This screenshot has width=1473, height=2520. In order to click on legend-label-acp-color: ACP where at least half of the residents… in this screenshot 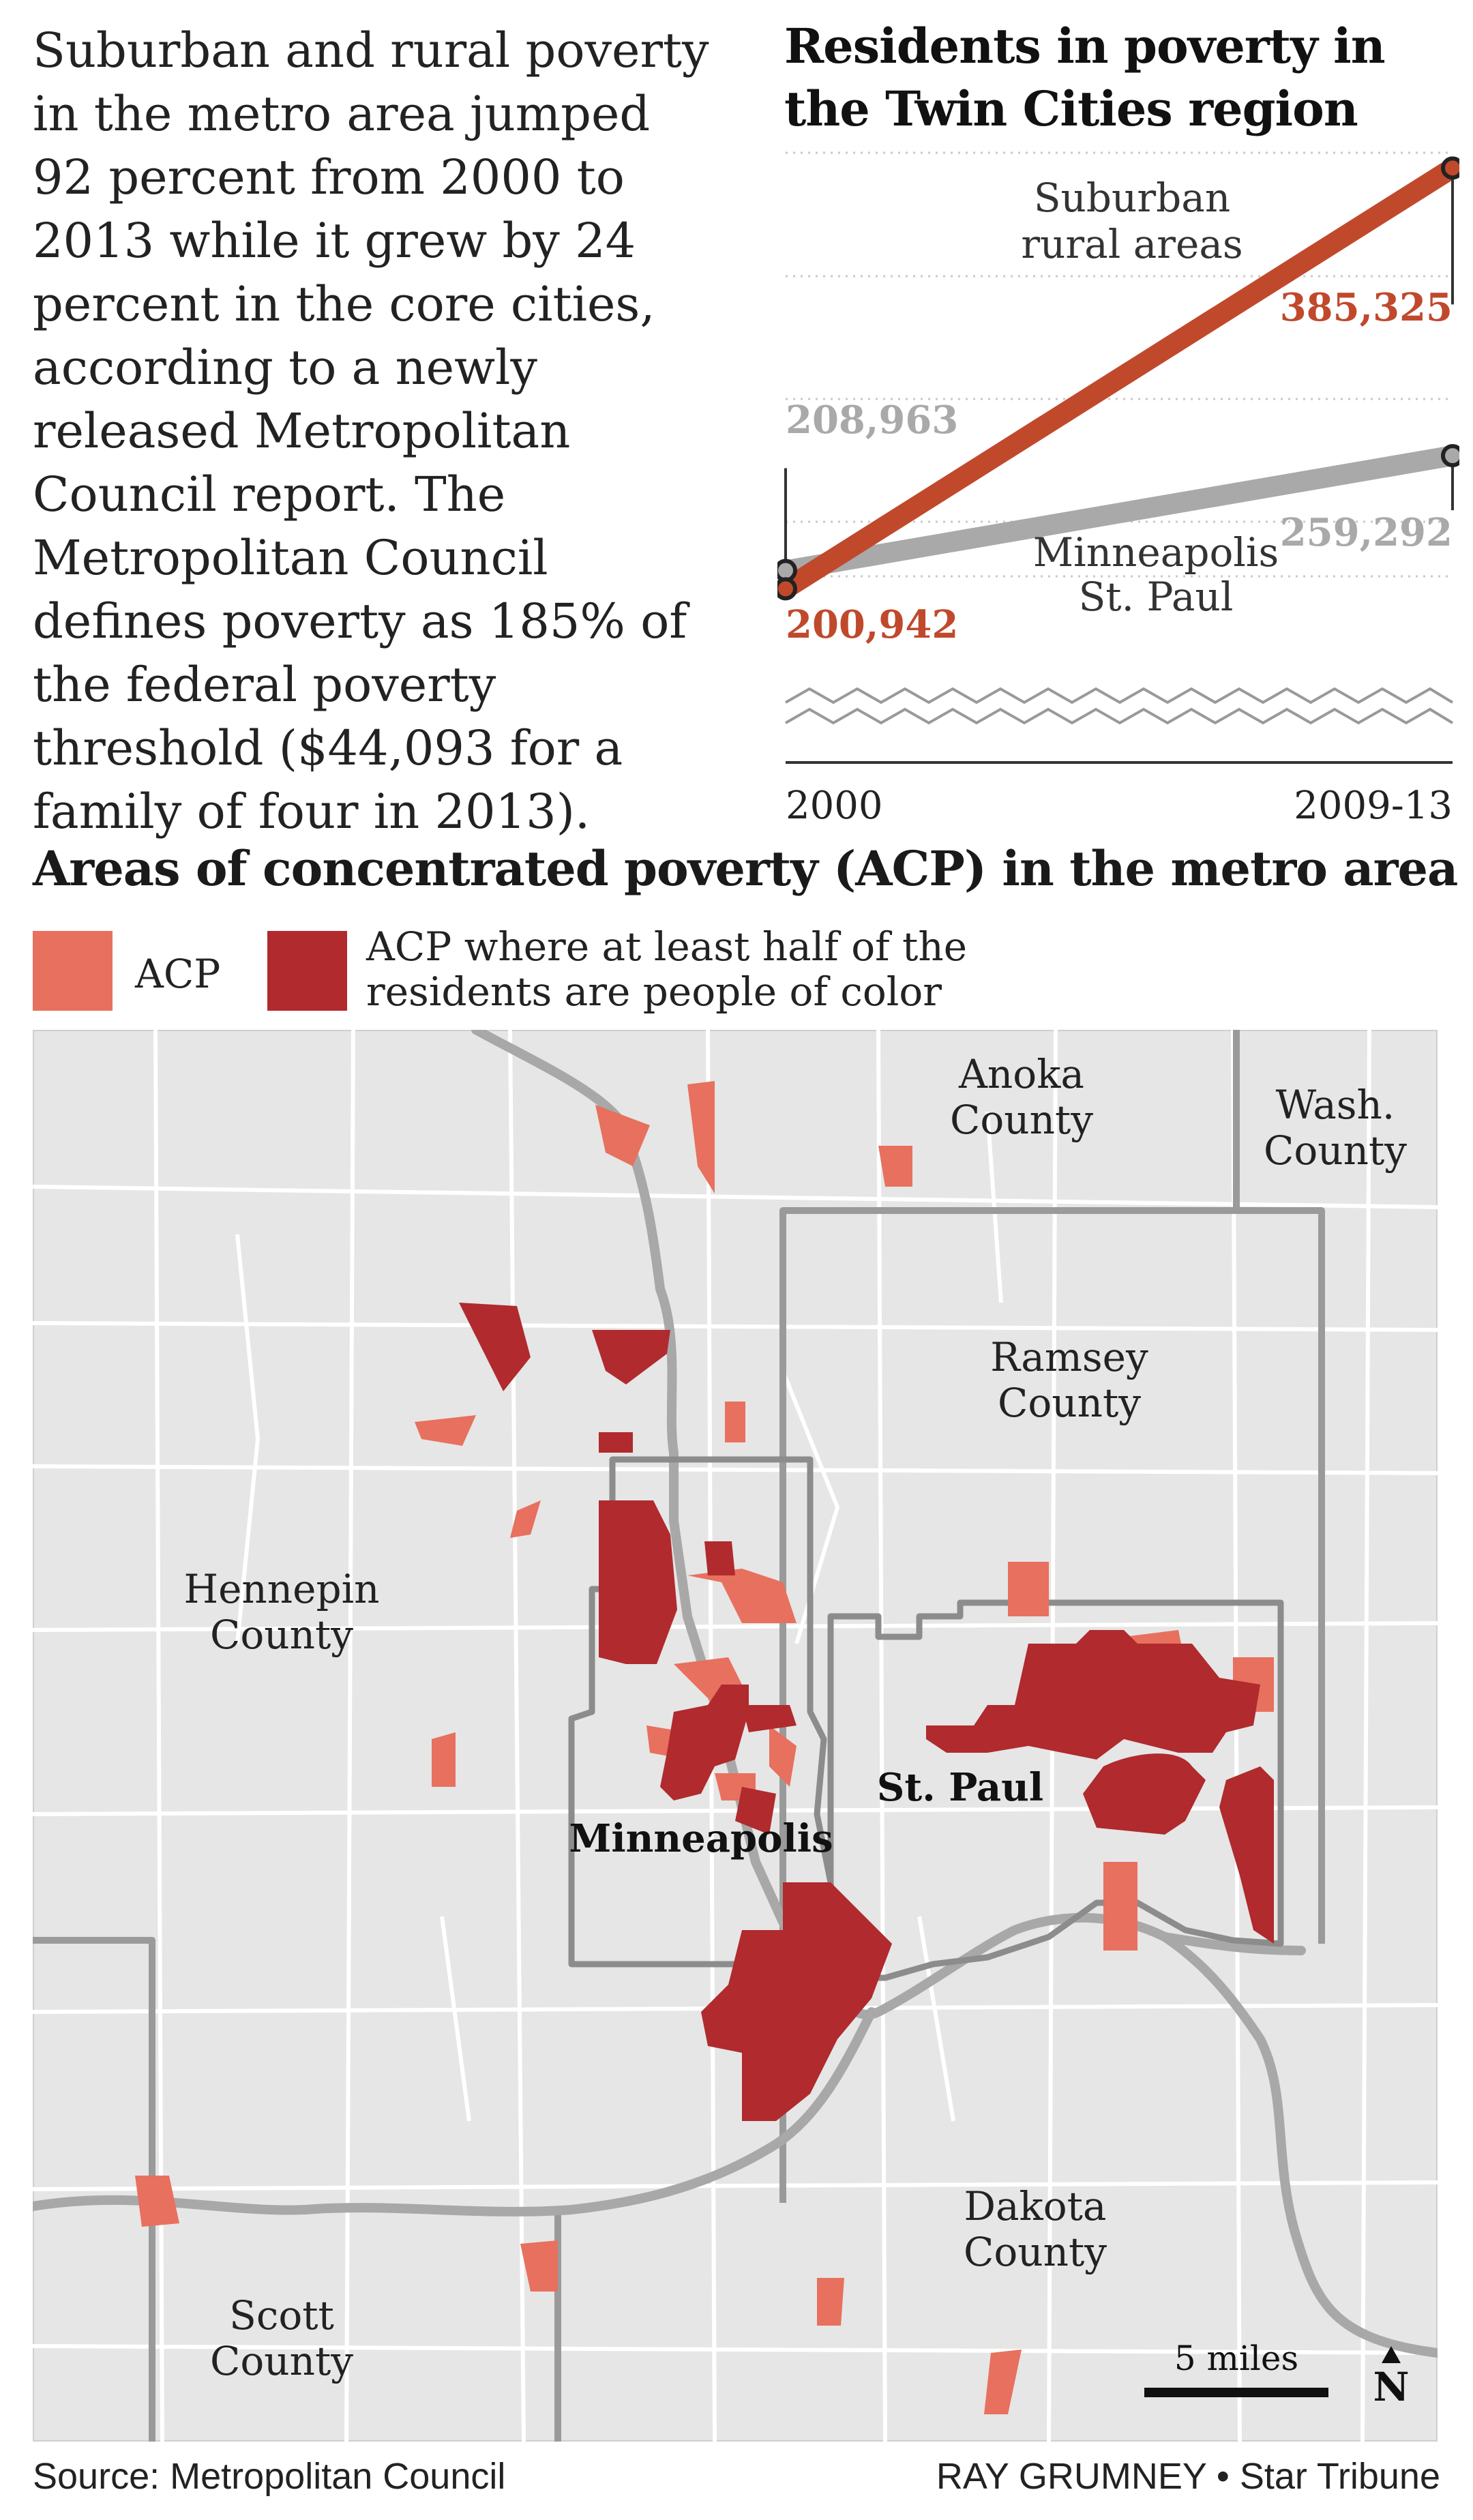, I will do `click(667, 969)`.